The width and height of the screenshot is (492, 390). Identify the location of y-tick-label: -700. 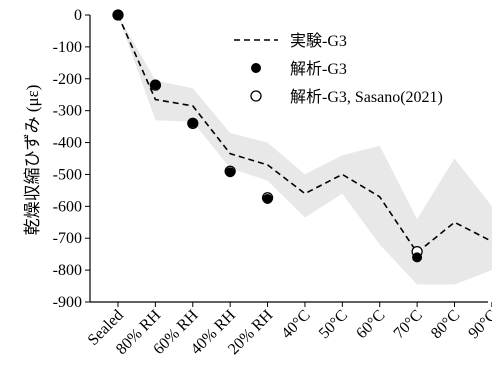
(67, 238).